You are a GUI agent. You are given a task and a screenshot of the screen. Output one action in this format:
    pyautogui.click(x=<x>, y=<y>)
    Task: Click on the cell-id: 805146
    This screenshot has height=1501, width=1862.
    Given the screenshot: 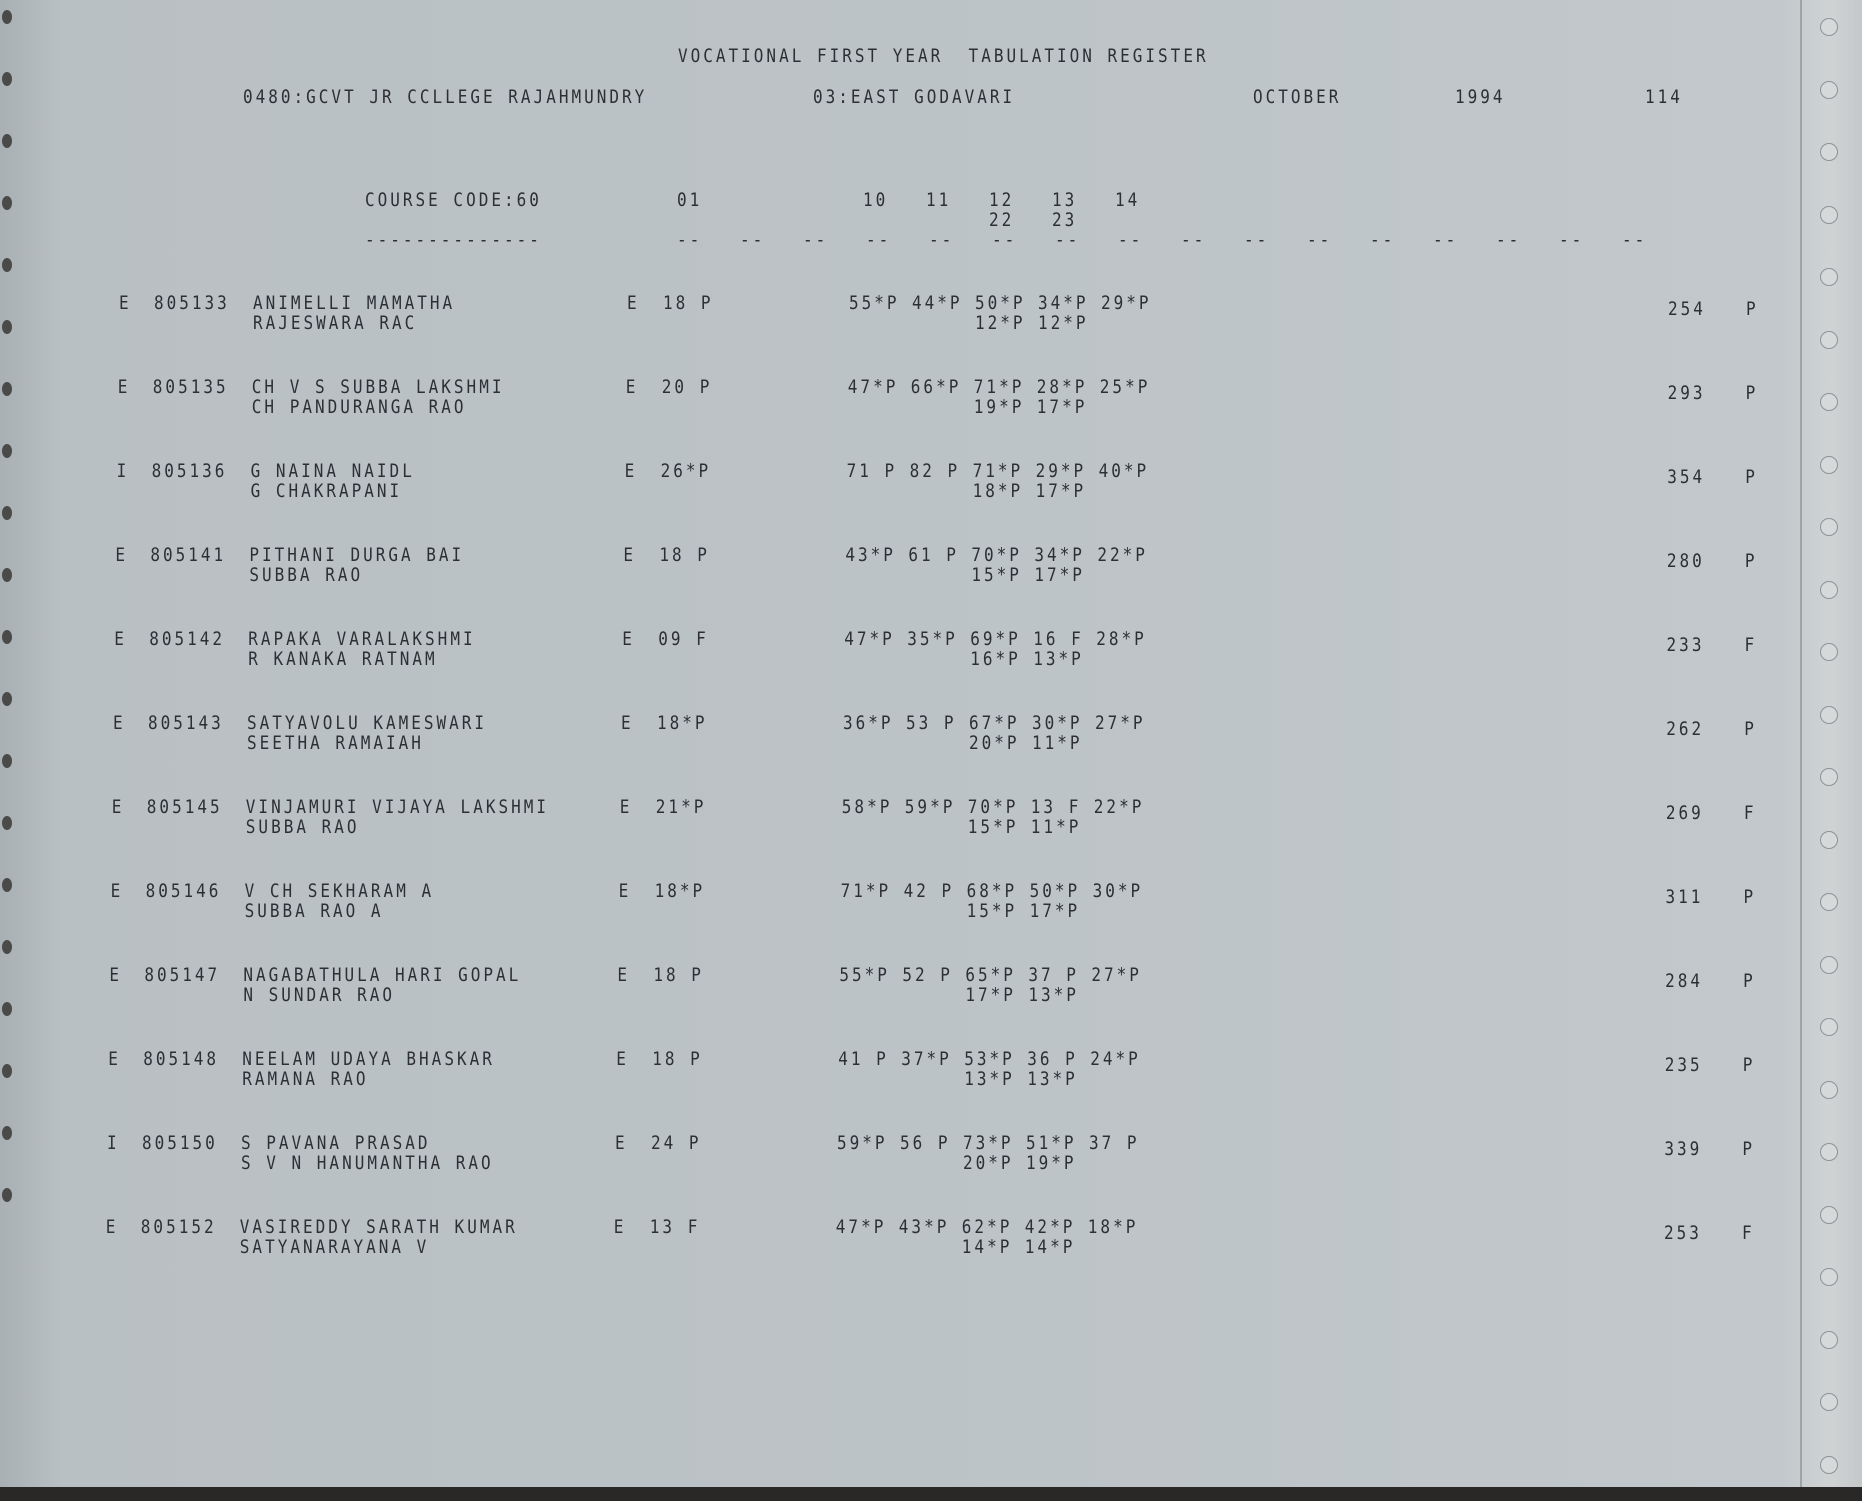 What is the action you would take?
    pyautogui.click(x=183, y=890)
    